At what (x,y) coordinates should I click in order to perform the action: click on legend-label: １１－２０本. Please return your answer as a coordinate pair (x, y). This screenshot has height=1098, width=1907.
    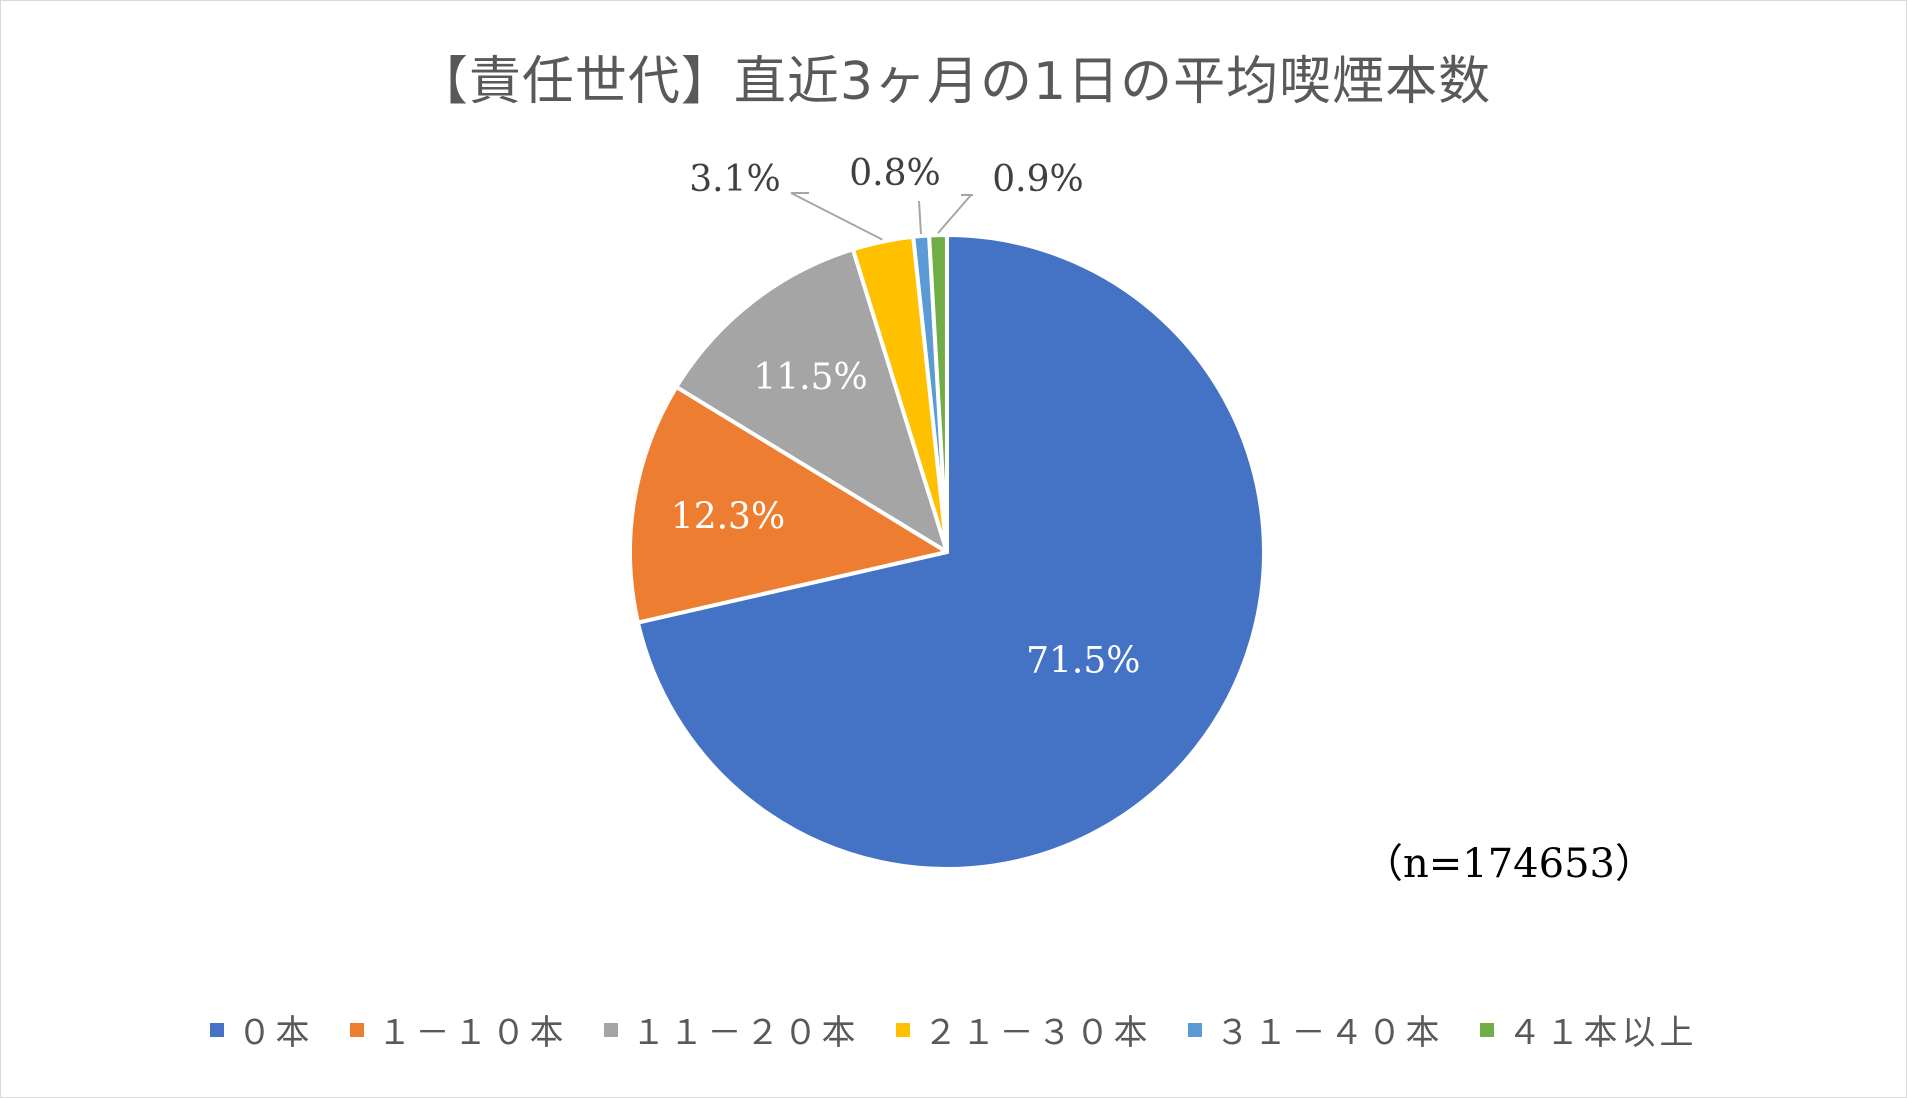
    Looking at the image, I should click on (745, 1033).